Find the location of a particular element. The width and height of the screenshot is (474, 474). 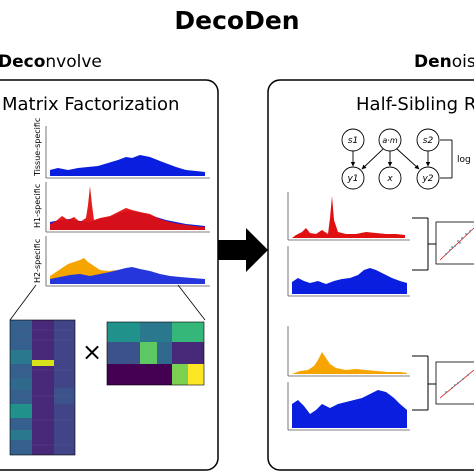

deconvolve-header-bold: Deco is located at coordinates (23, 62).